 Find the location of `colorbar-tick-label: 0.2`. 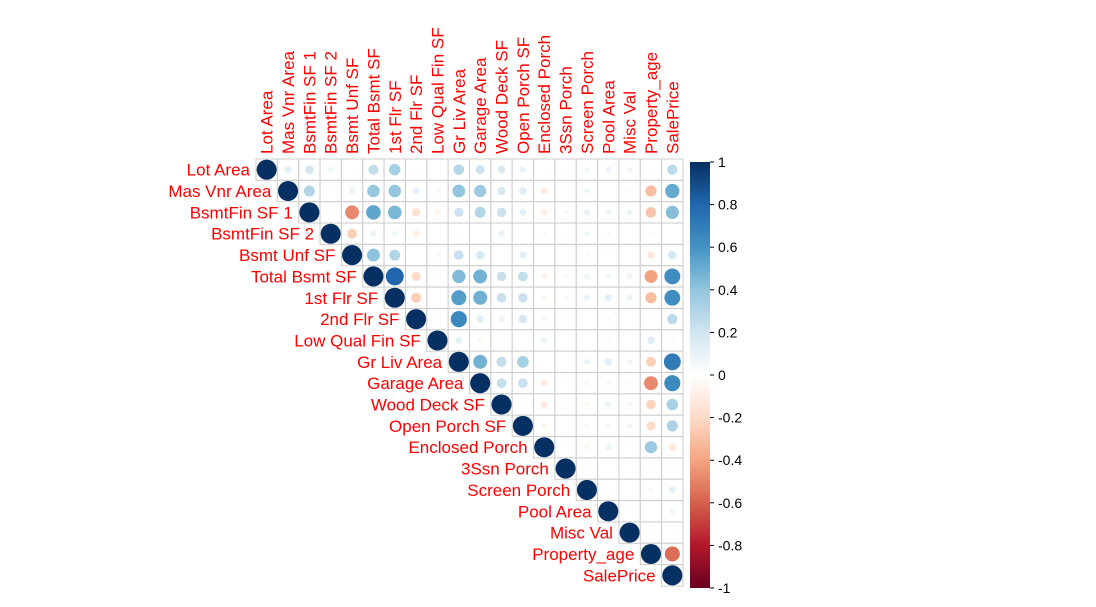

colorbar-tick-label: 0.2 is located at coordinates (728, 332).